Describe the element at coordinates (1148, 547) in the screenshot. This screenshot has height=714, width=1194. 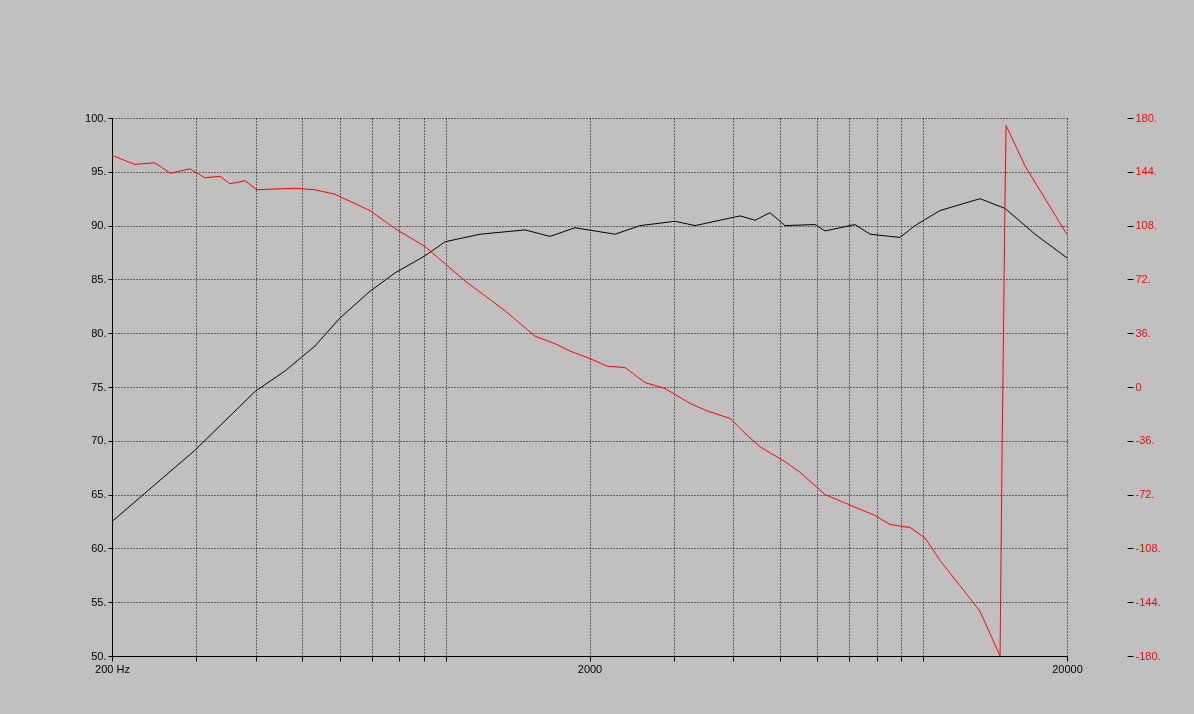
I see `y2-tick-label: -108.` at that location.